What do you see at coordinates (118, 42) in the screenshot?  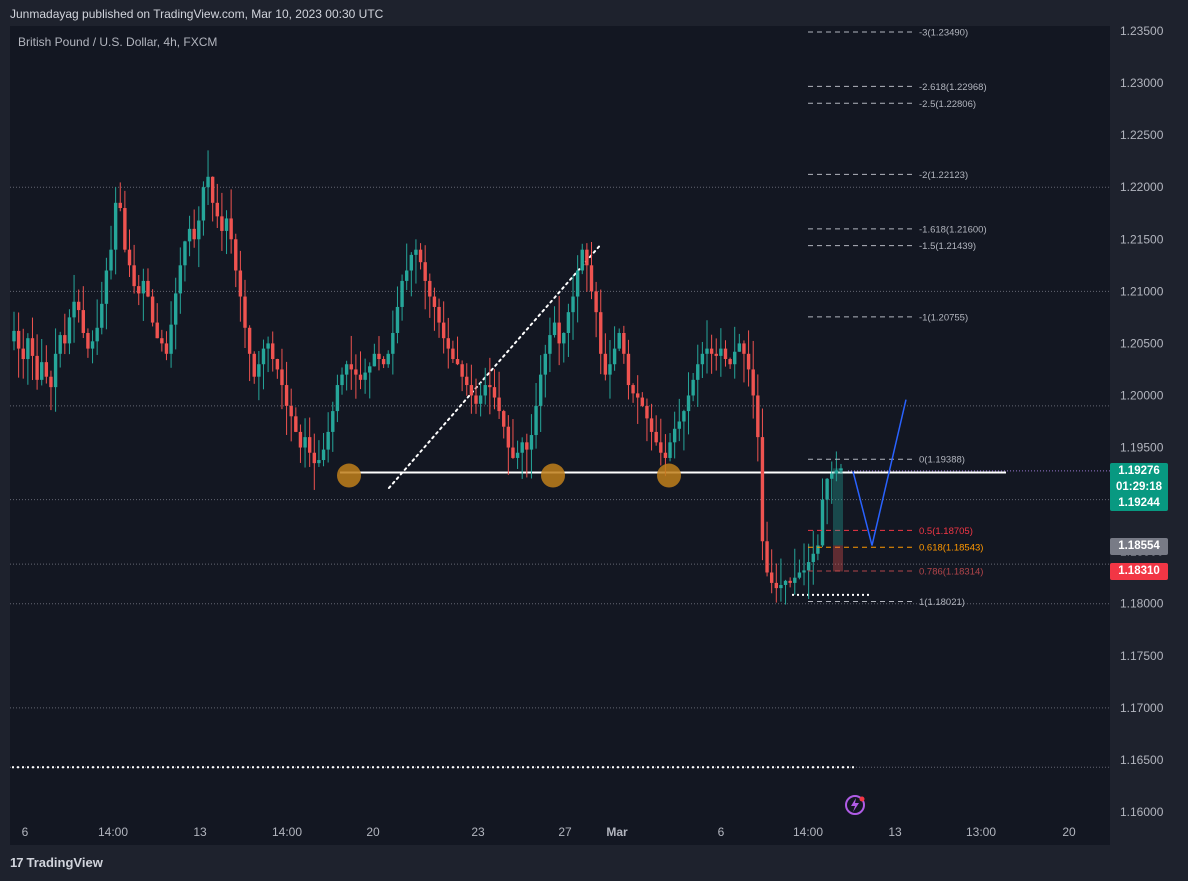 I see `symbol-title: British Pound / U.S. Dollar, 4h, FXCM` at bounding box center [118, 42].